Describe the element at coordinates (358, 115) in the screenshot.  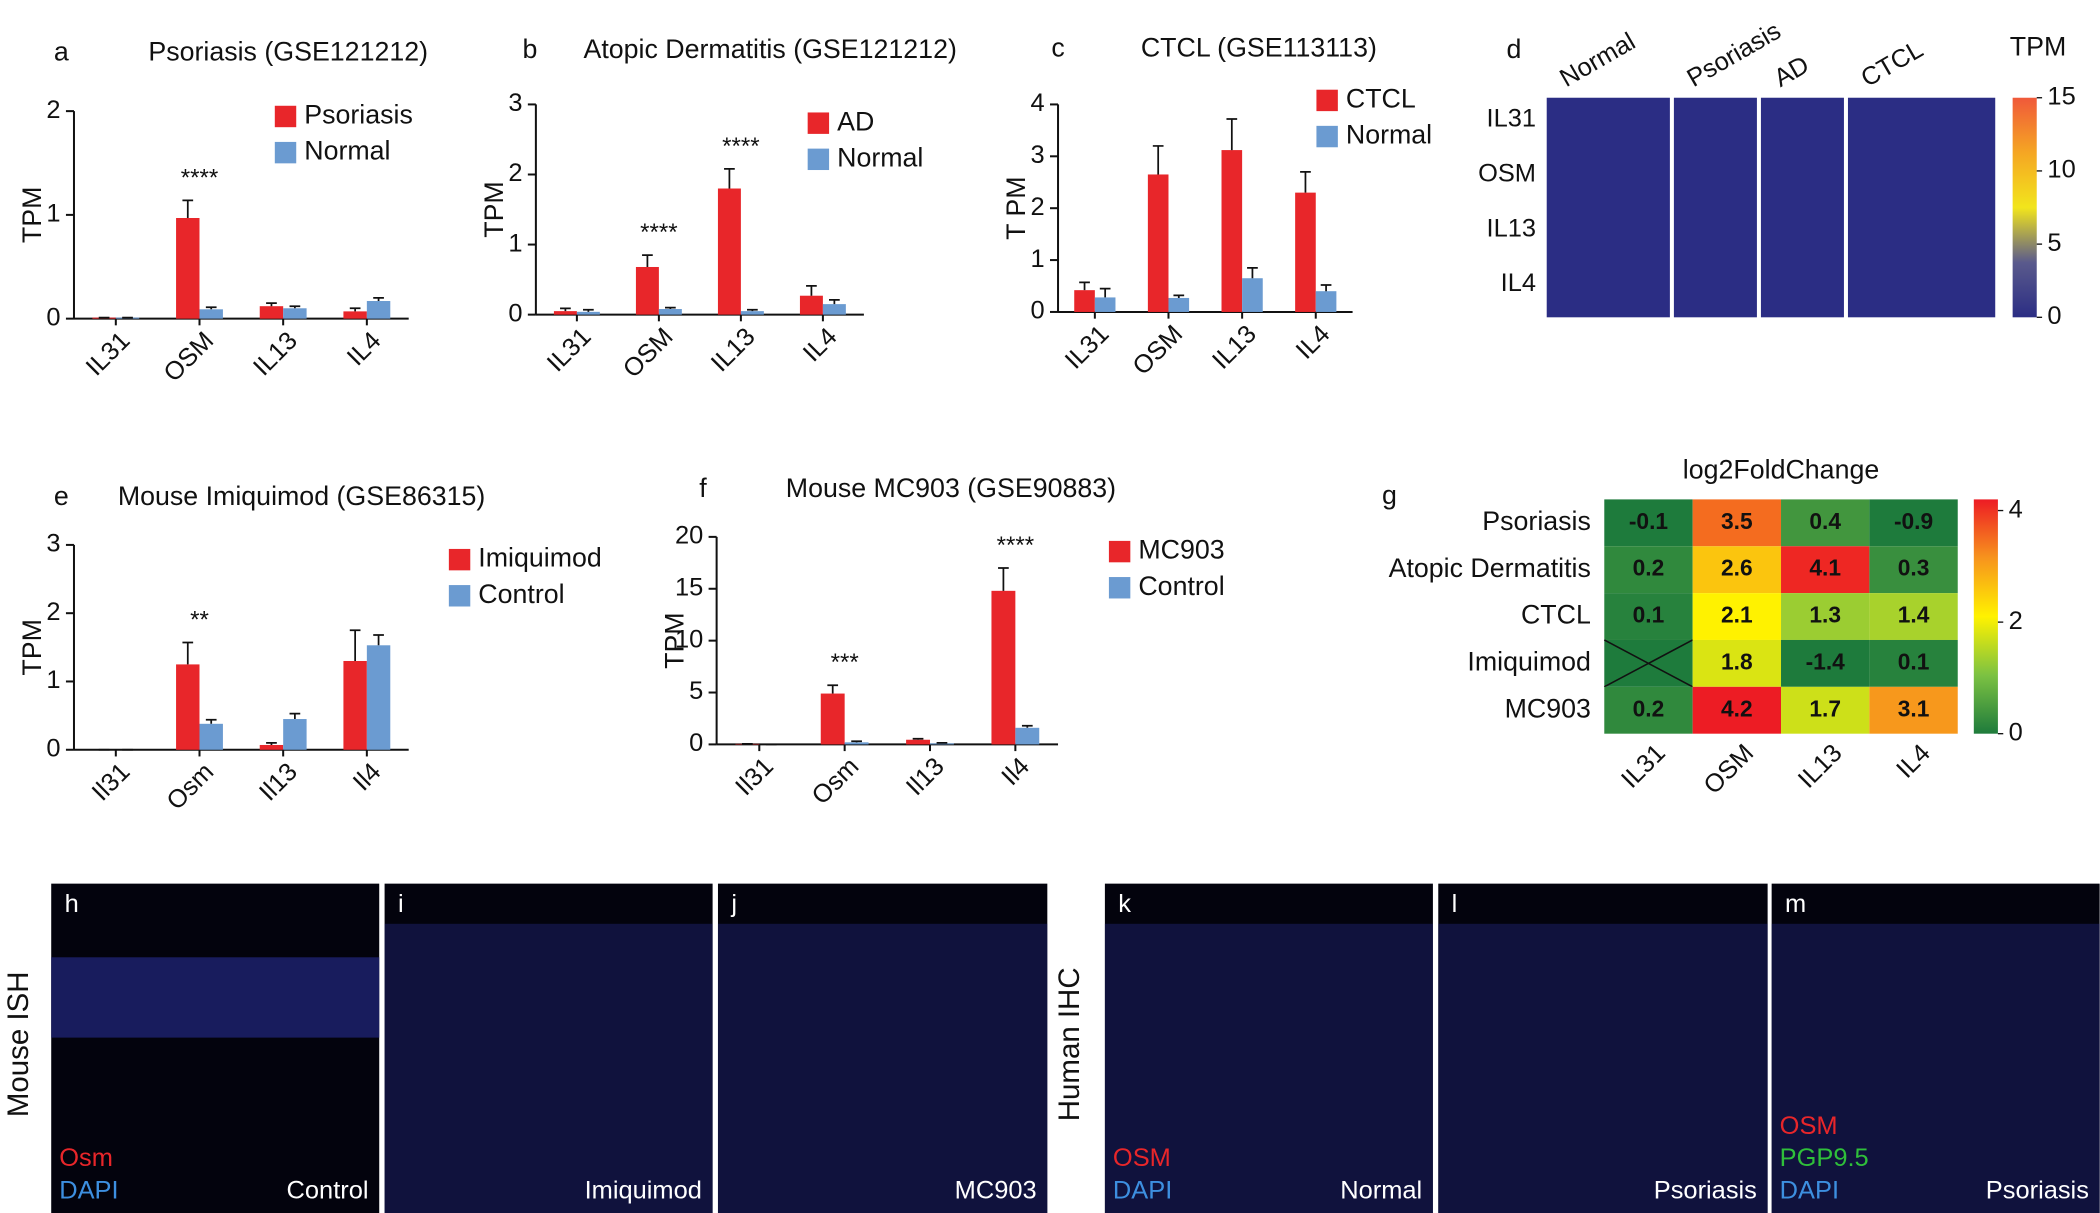
I see `legend-label: Psoriasis` at that location.